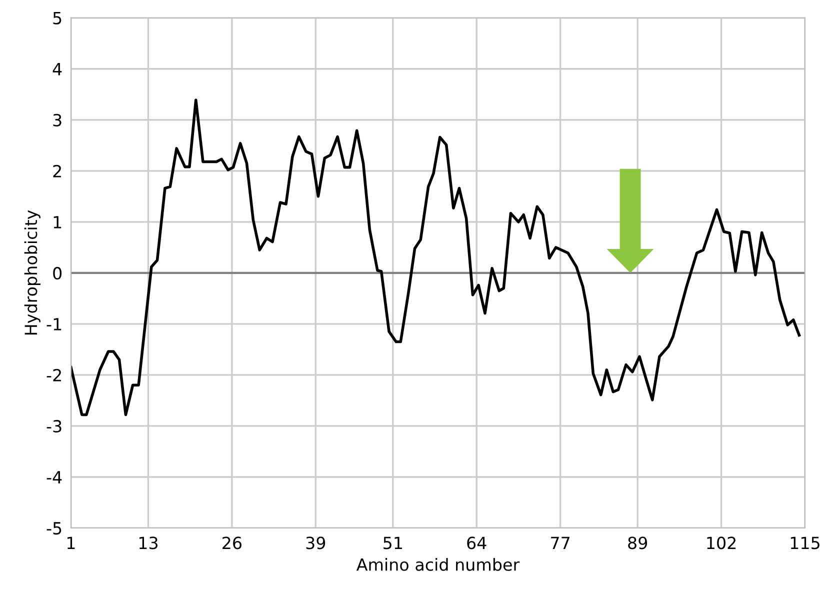  Describe the element at coordinates (71, 542) in the screenshot. I see `x-tick-label: 1` at that location.